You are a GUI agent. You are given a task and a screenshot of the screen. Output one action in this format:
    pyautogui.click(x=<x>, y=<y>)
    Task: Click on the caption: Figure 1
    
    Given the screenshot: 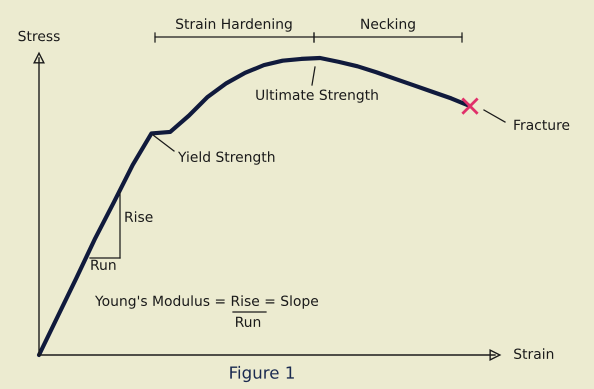 What is the action you would take?
    pyautogui.click(x=262, y=374)
    